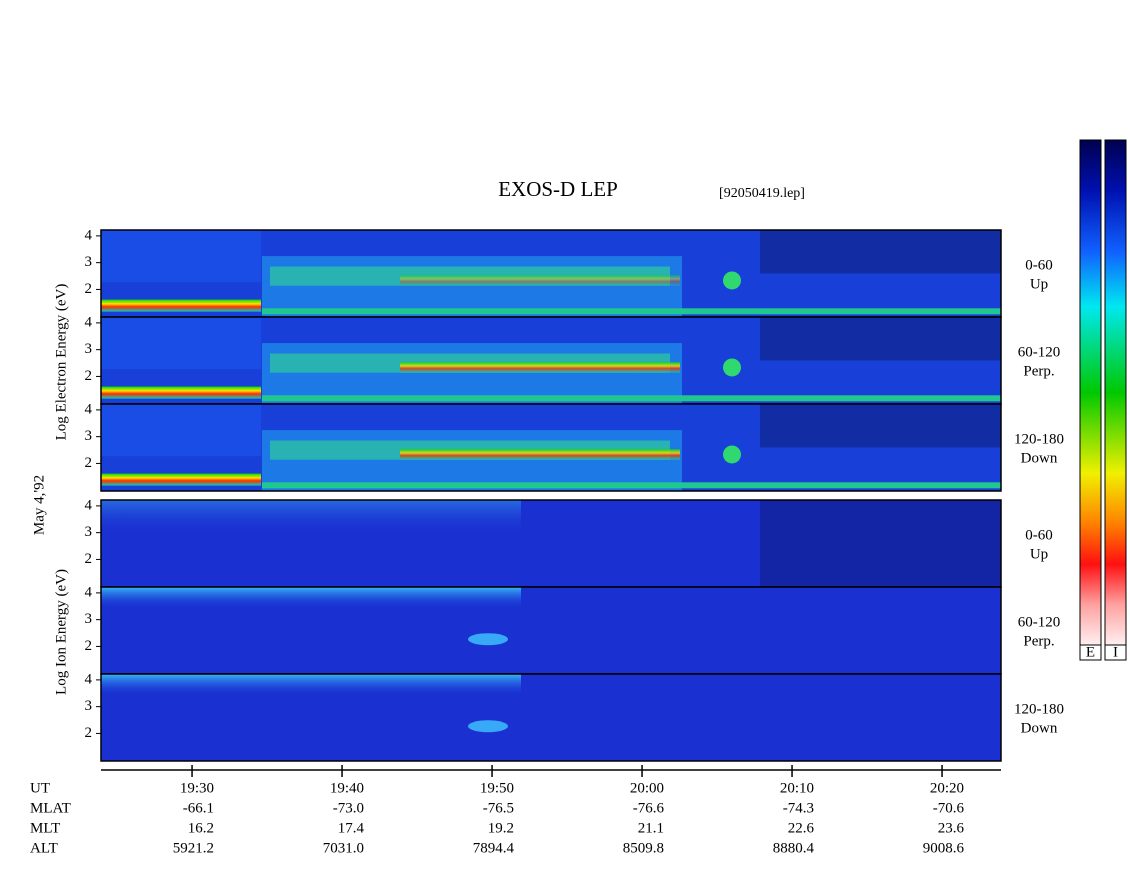  I want to click on colorbar-label: E, so click(1090, 652).